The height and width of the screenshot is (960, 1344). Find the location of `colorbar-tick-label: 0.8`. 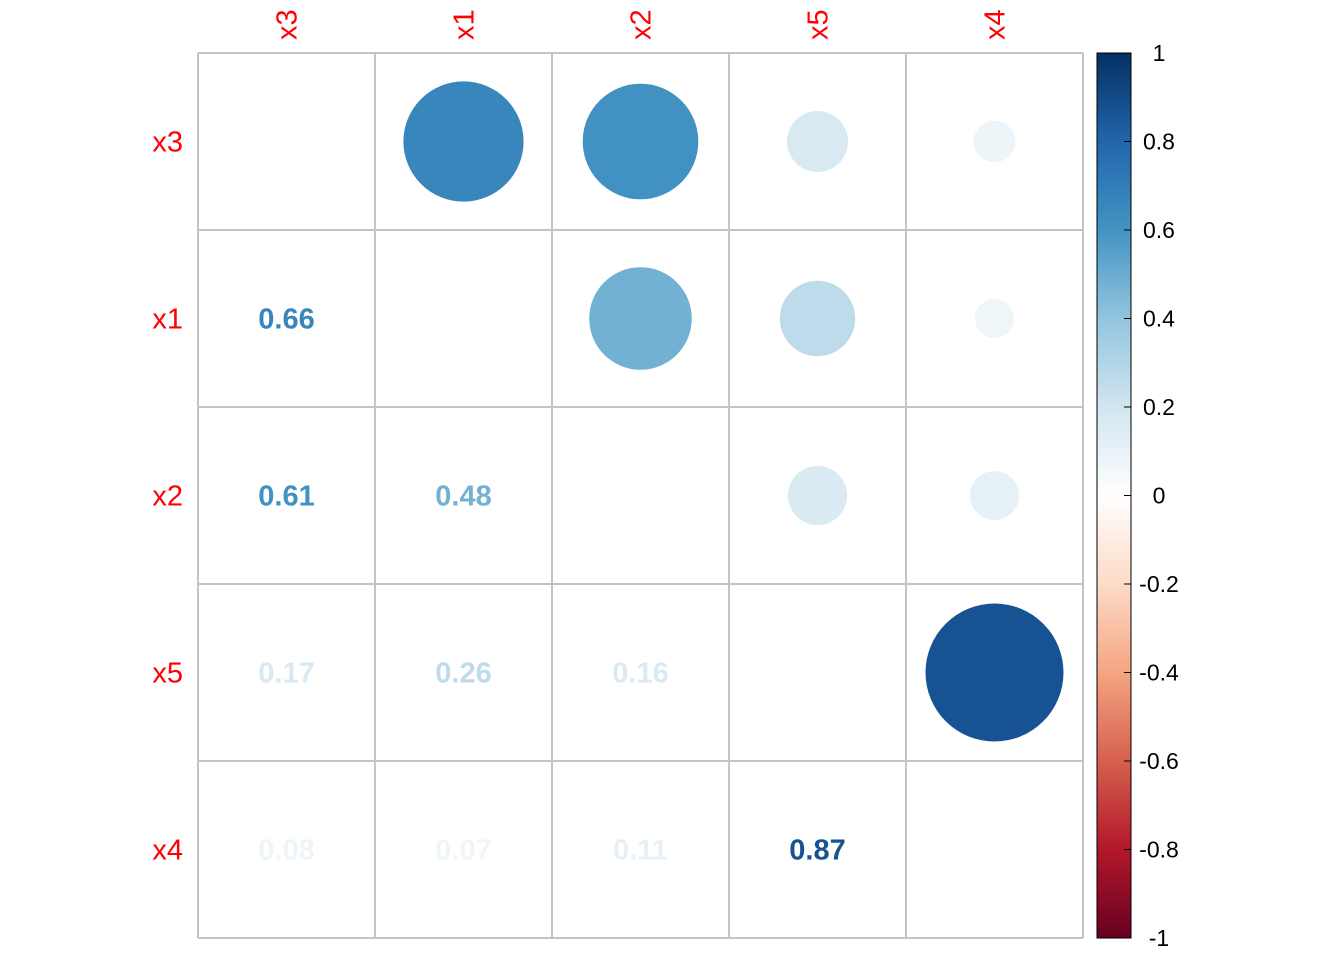

colorbar-tick-label: 0.8 is located at coordinates (1159, 142).